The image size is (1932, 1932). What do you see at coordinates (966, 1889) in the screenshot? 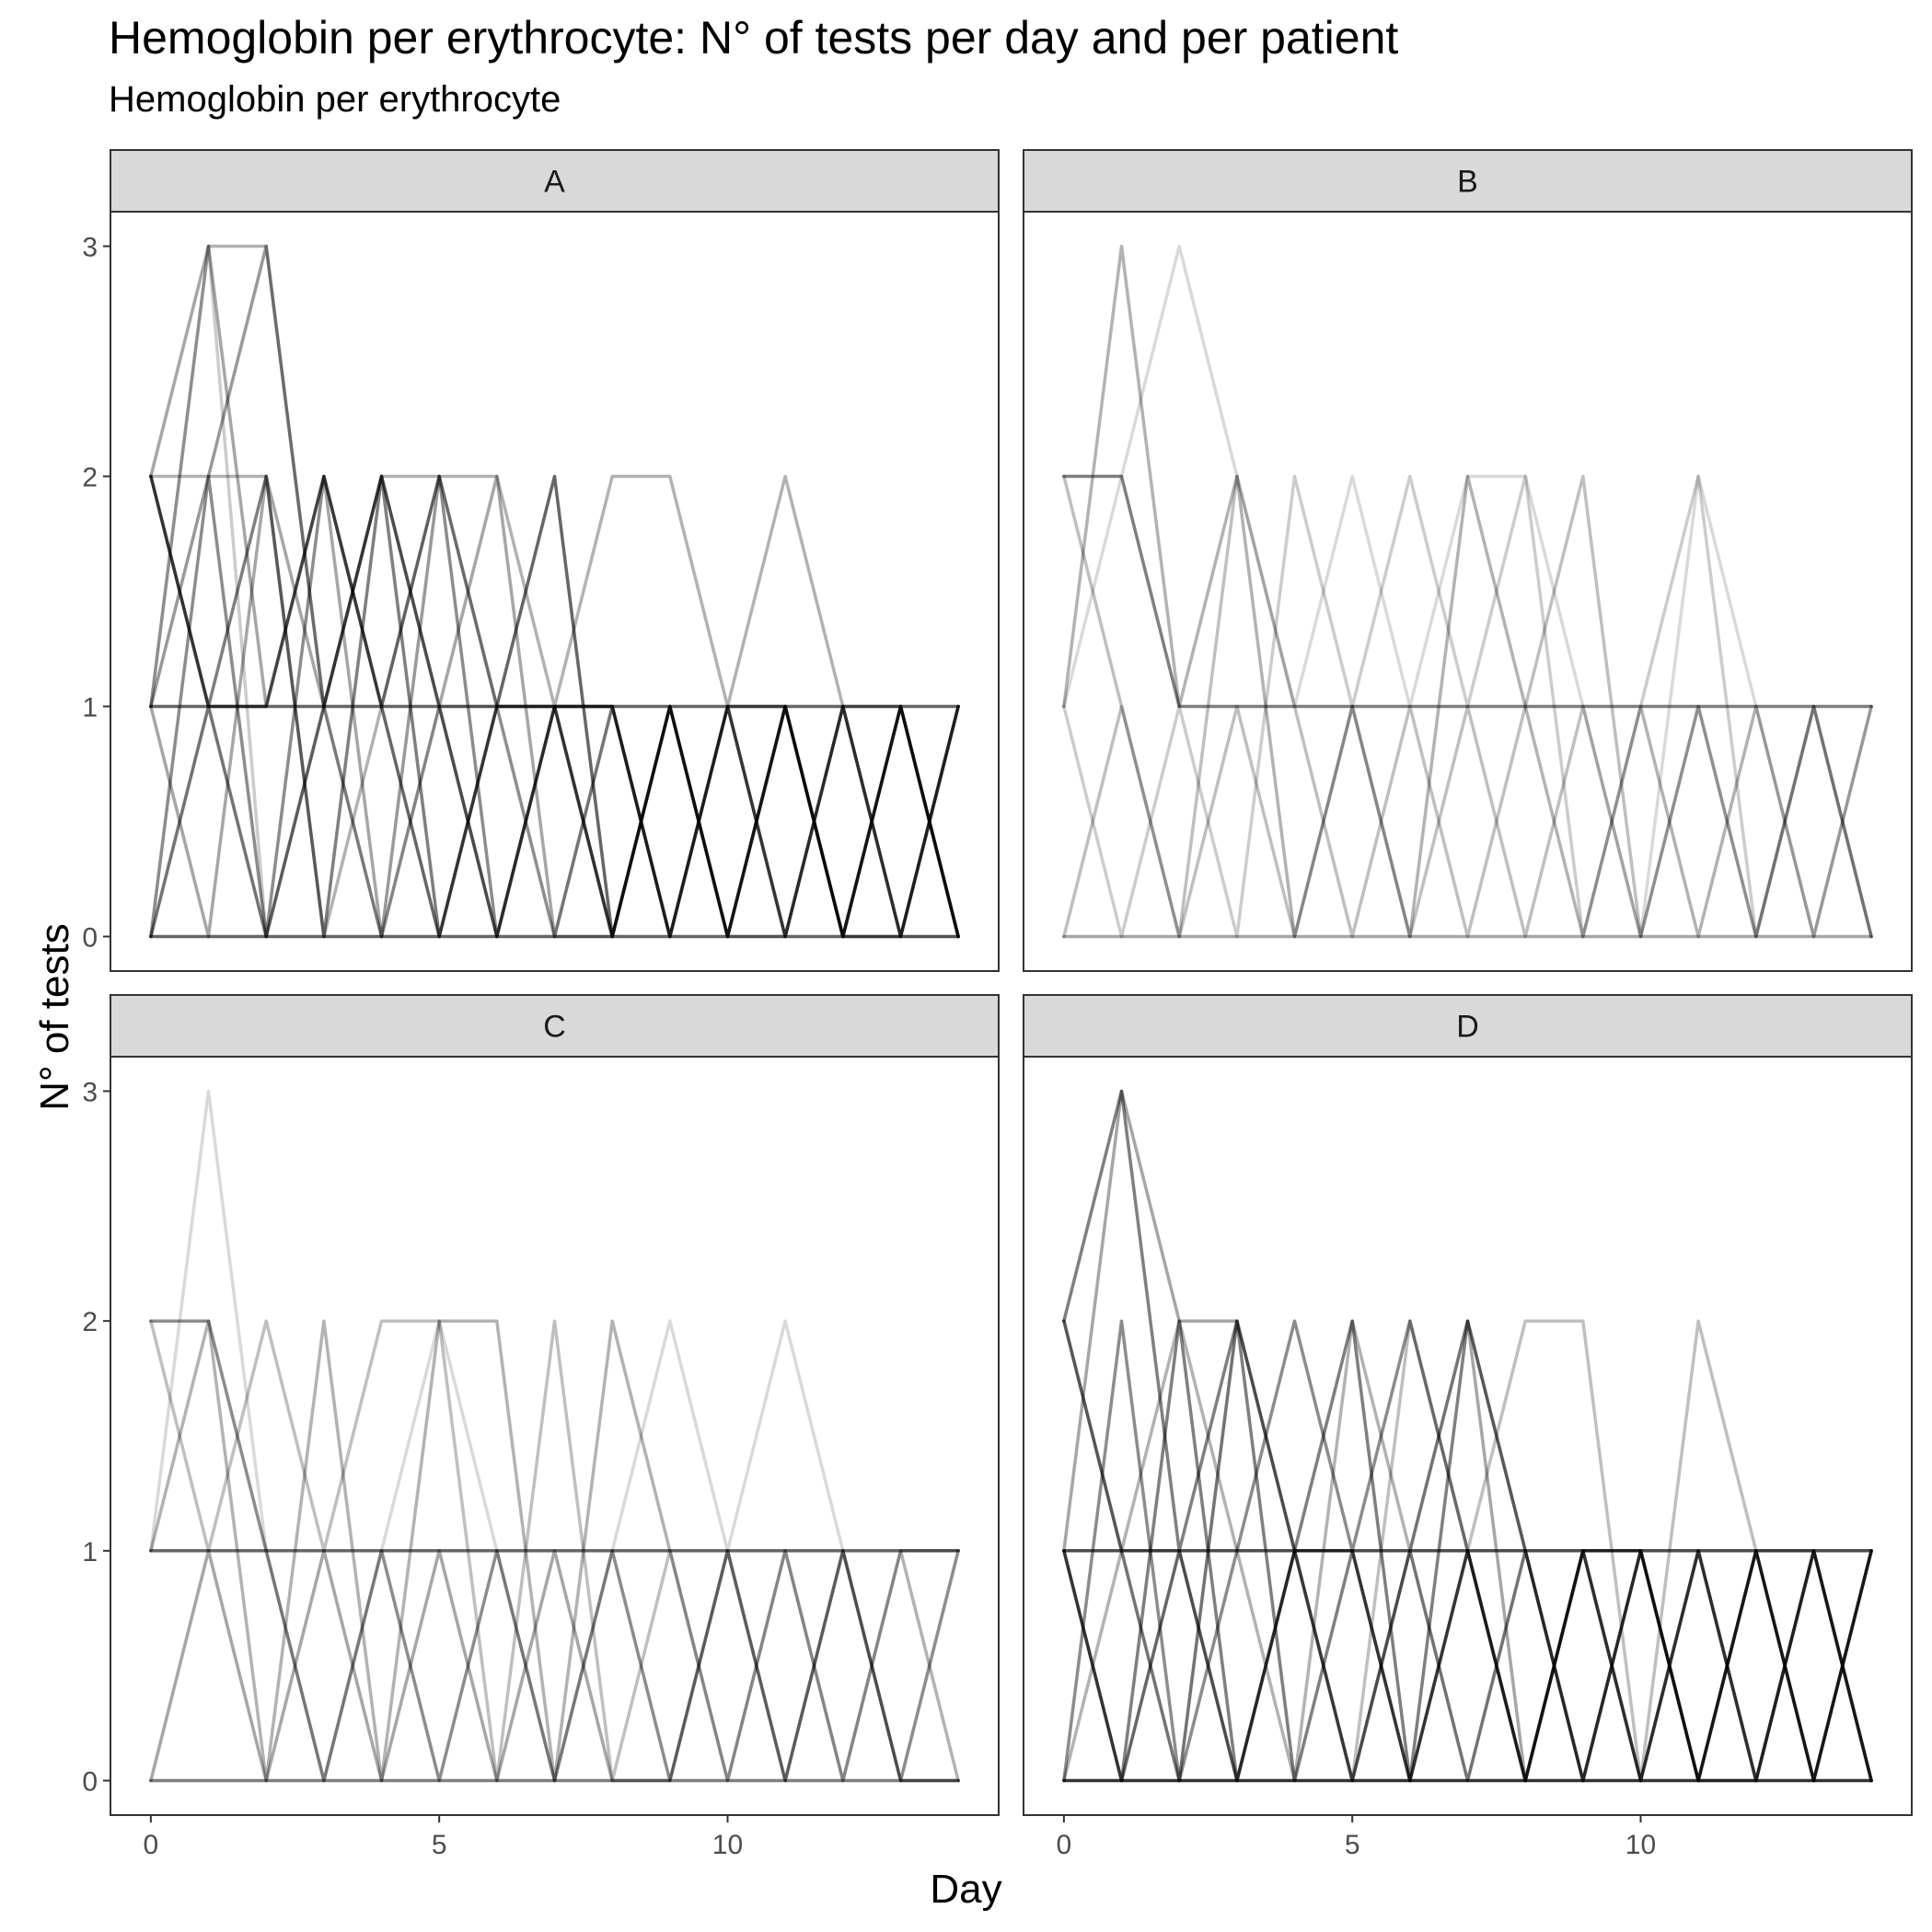
I see `x-axis-label: Day` at bounding box center [966, 1889].